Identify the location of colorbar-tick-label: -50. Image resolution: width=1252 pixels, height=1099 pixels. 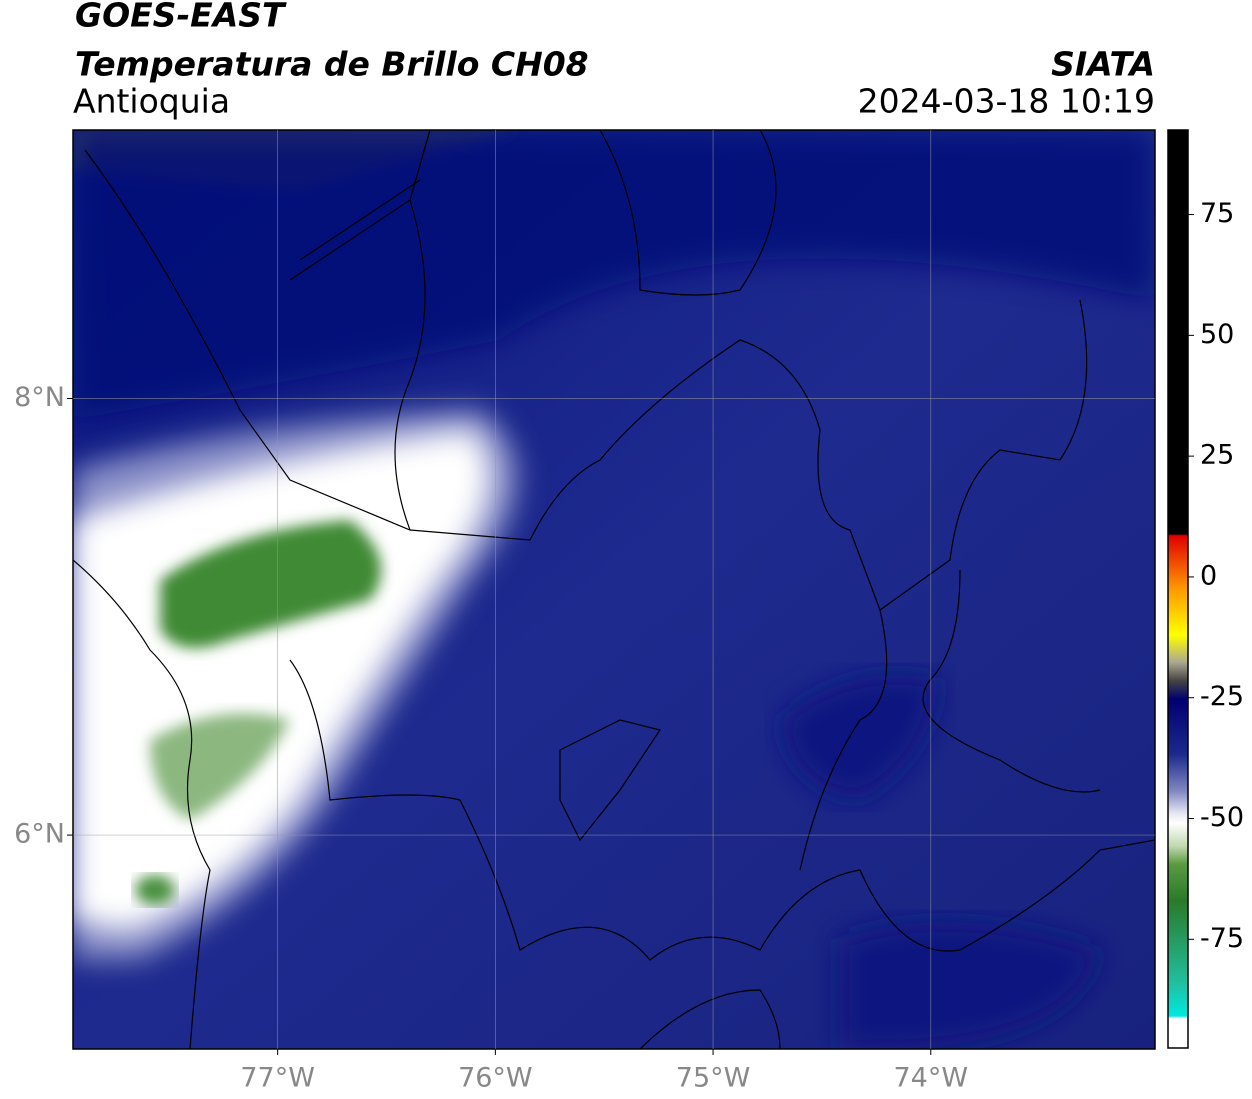
(1222, 817).